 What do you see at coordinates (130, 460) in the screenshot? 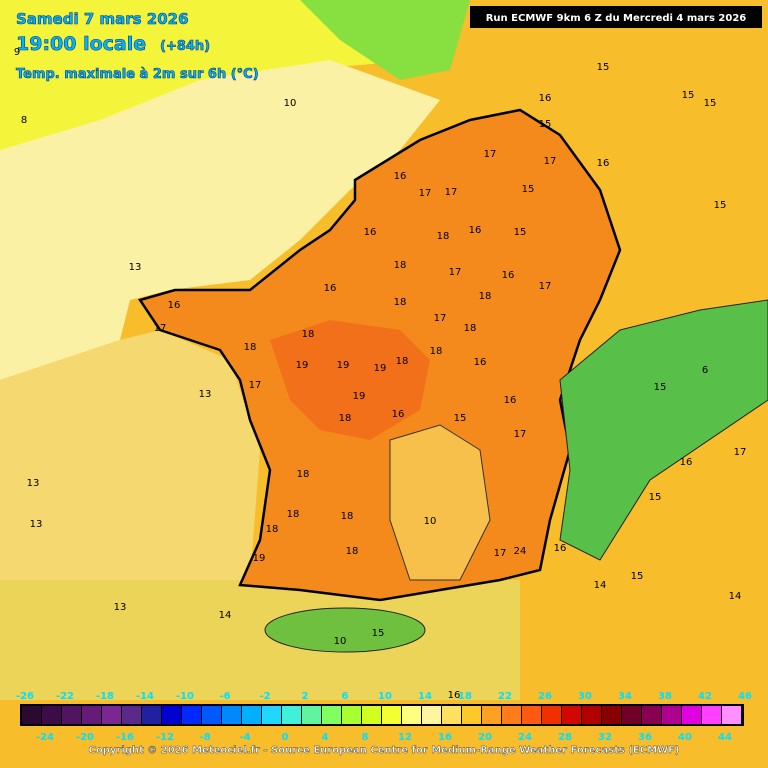
I see `biscay-region` at bounding box center [130, 460].